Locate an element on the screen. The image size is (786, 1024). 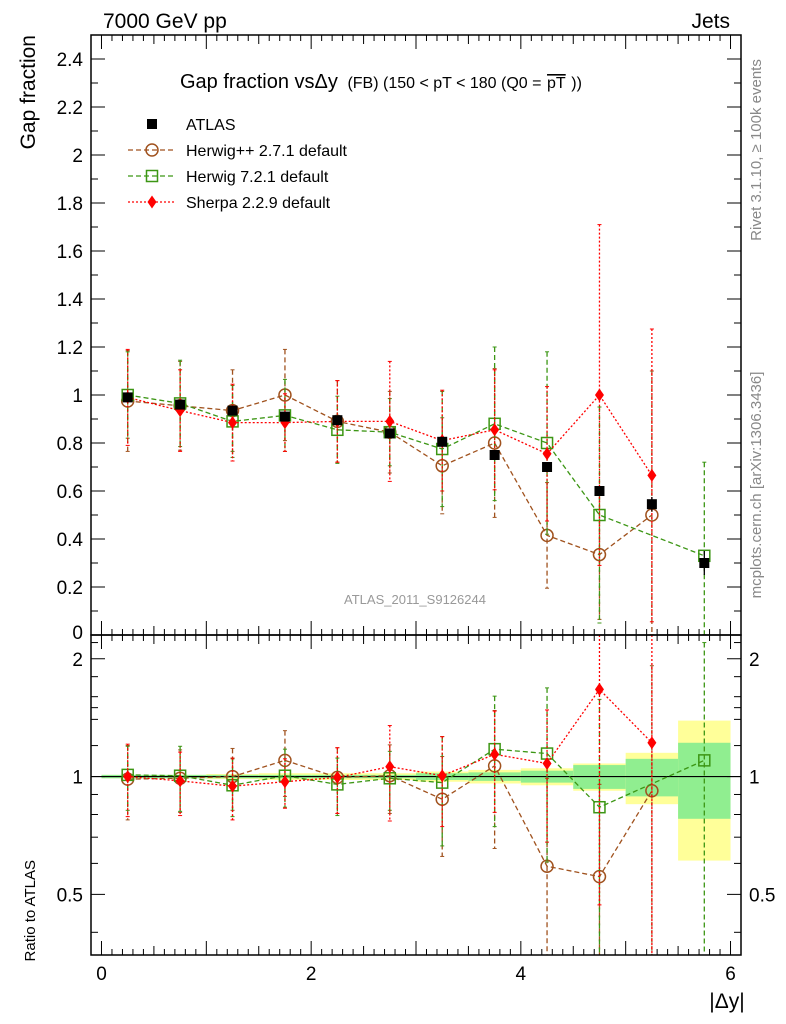
ratio-ytick-label-left: 0.5 is located at coordinates (70, 895).